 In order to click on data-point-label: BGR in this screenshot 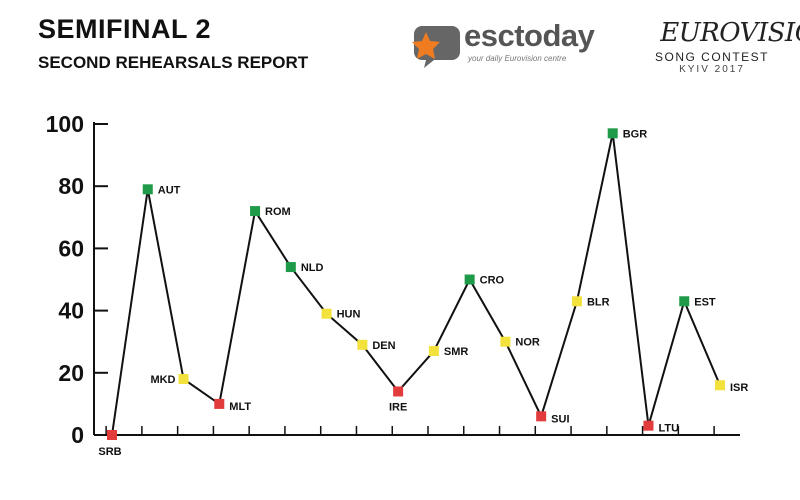, I will do `click(635, 134)`.